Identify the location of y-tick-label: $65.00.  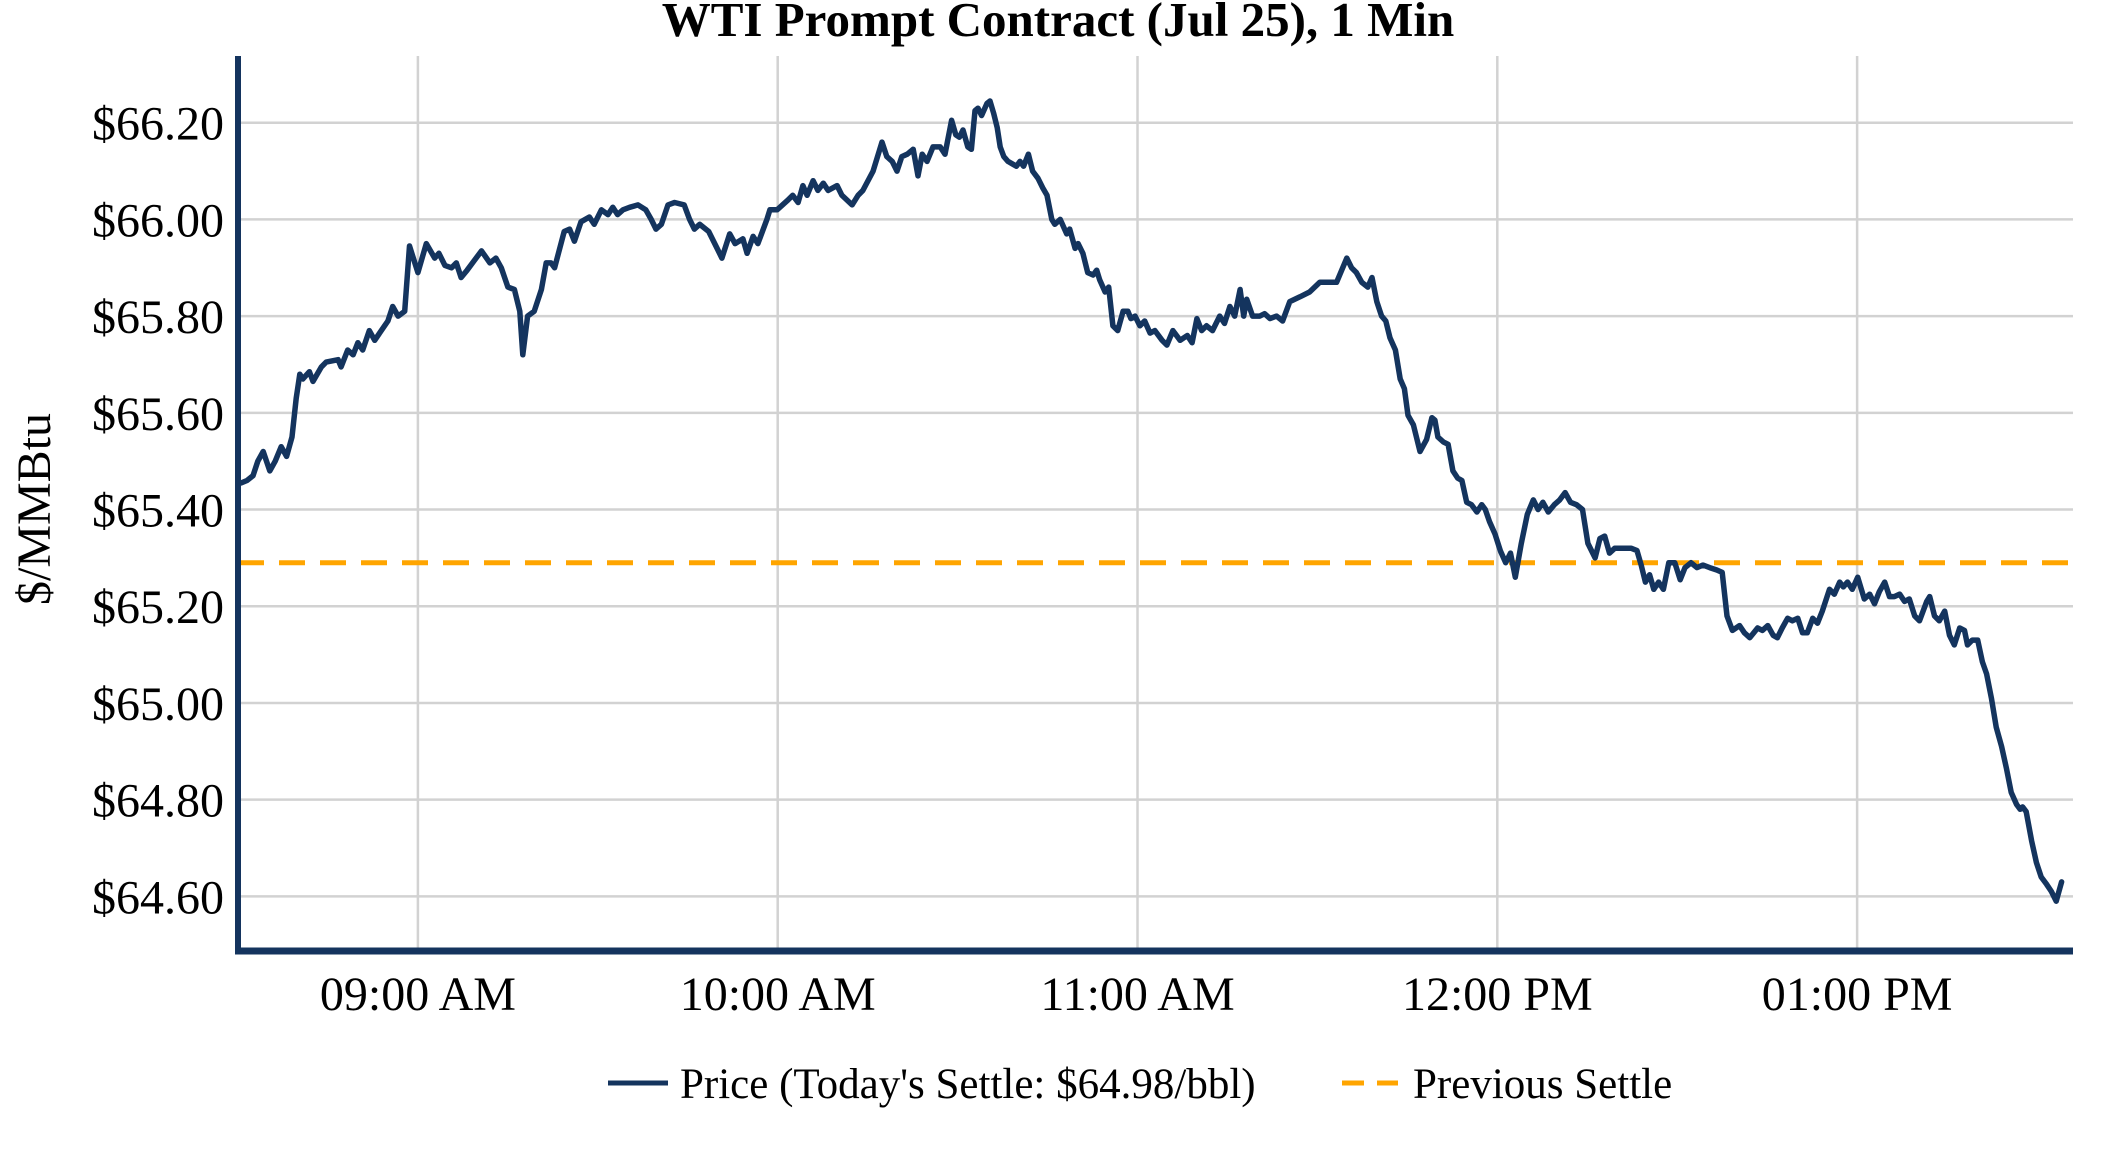
(158, 704).